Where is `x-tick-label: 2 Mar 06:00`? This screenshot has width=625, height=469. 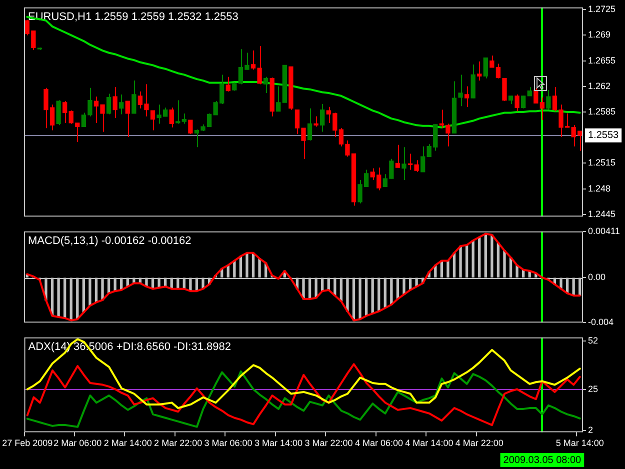 x-tick-label: 2 Mar 06:00 is located at coordinates (78, 443).